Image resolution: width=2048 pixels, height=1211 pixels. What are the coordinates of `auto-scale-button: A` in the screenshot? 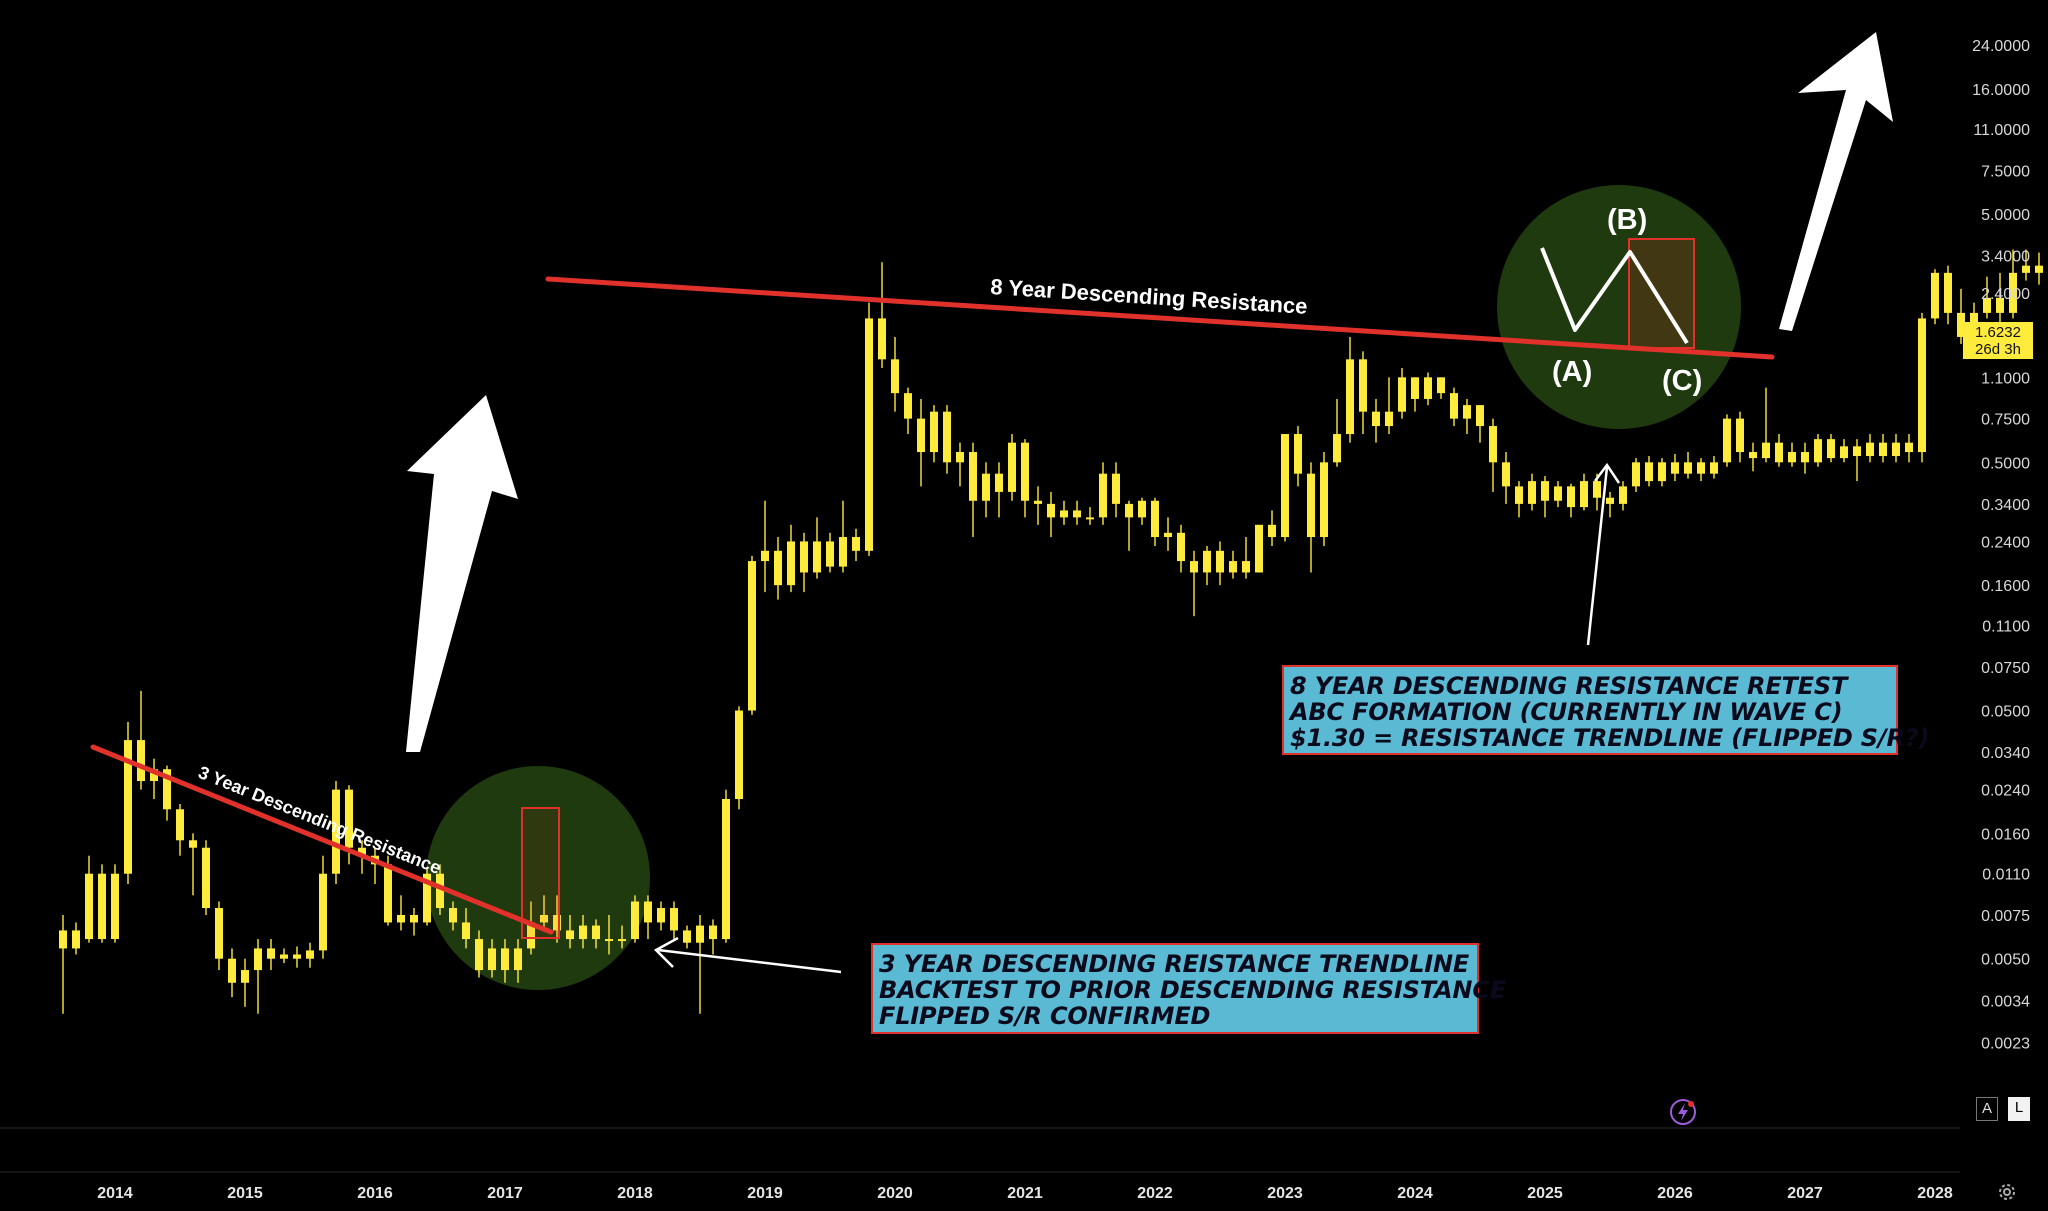 It's located at (1987, 1109).